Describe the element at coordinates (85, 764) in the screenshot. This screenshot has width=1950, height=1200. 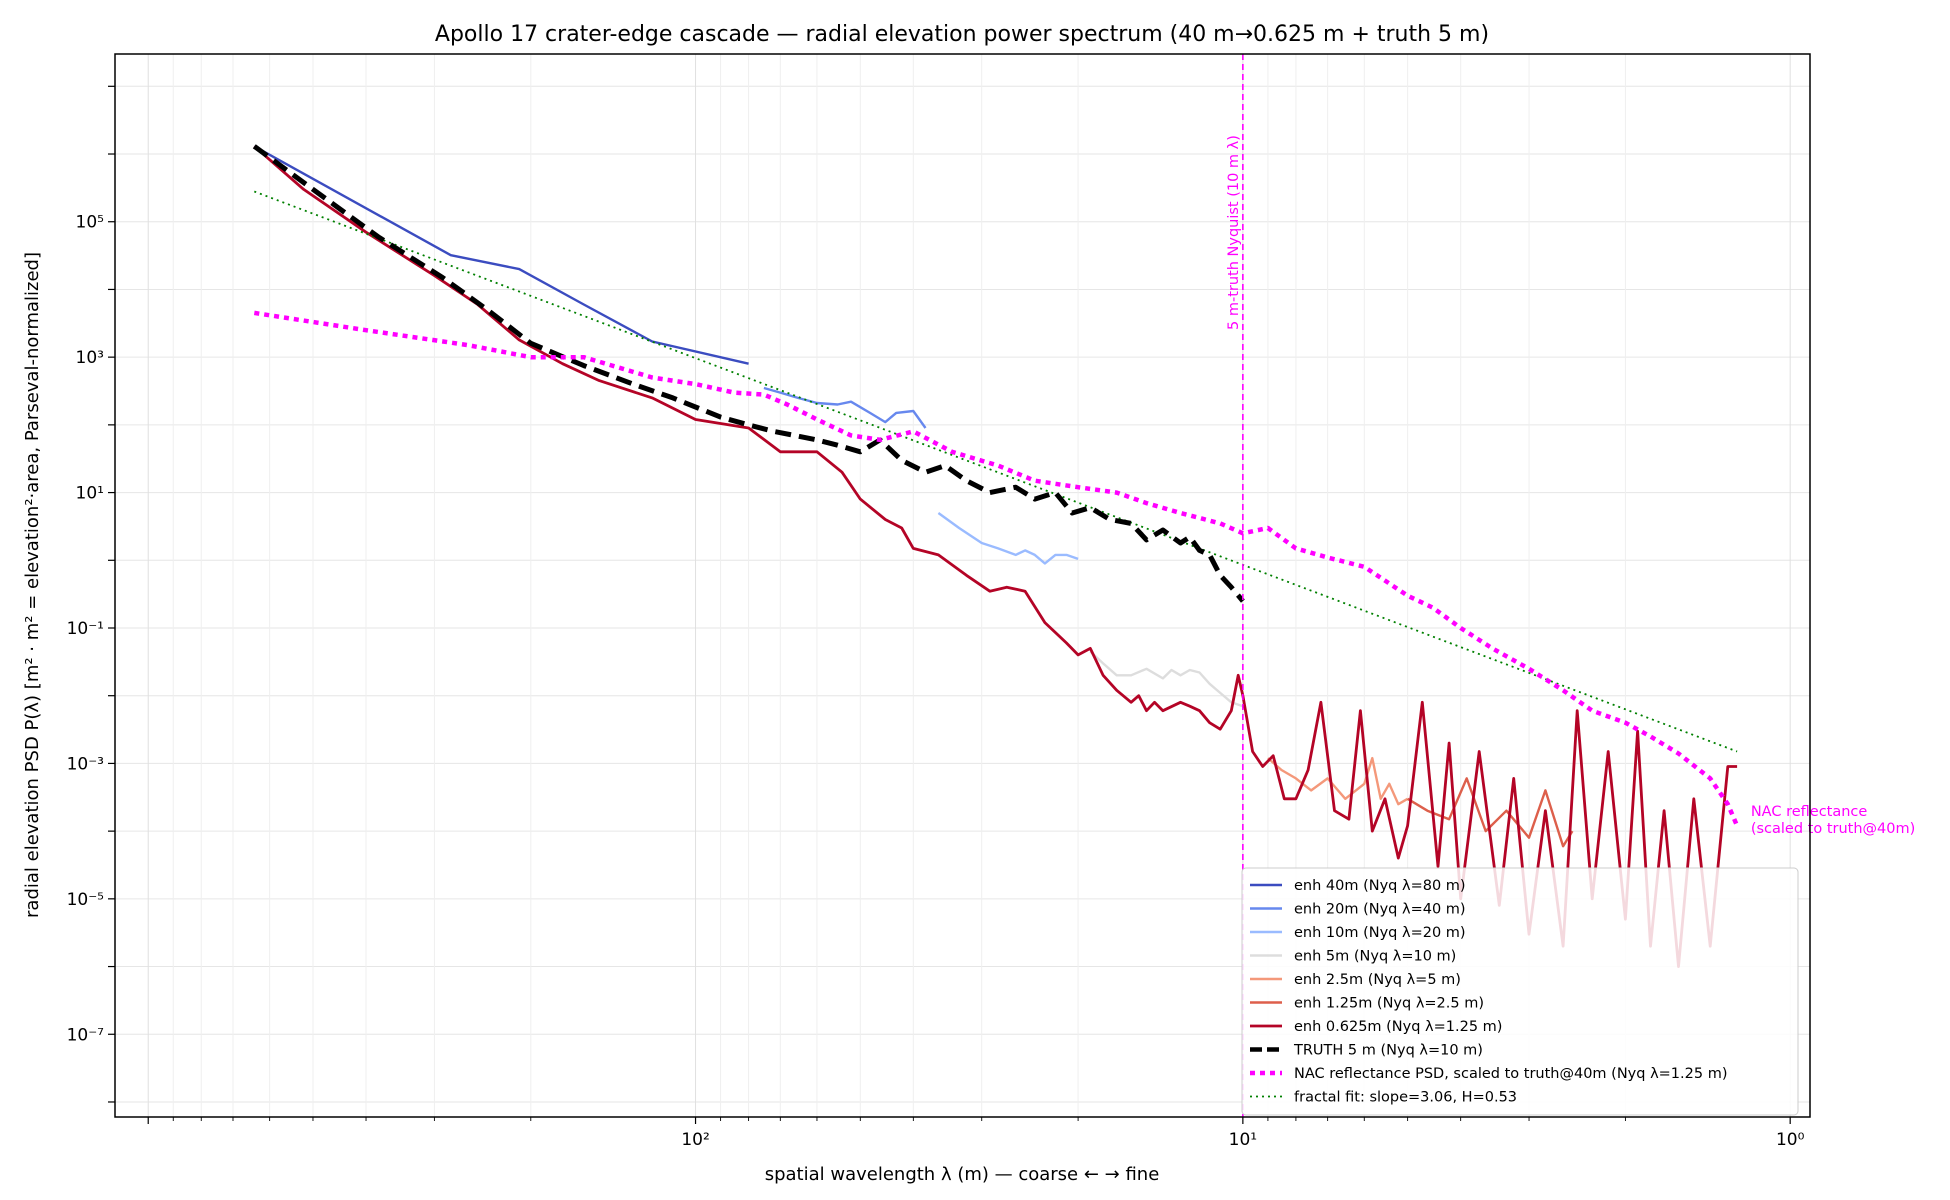
I see `y-tick-label: 10⁻³` at that location.